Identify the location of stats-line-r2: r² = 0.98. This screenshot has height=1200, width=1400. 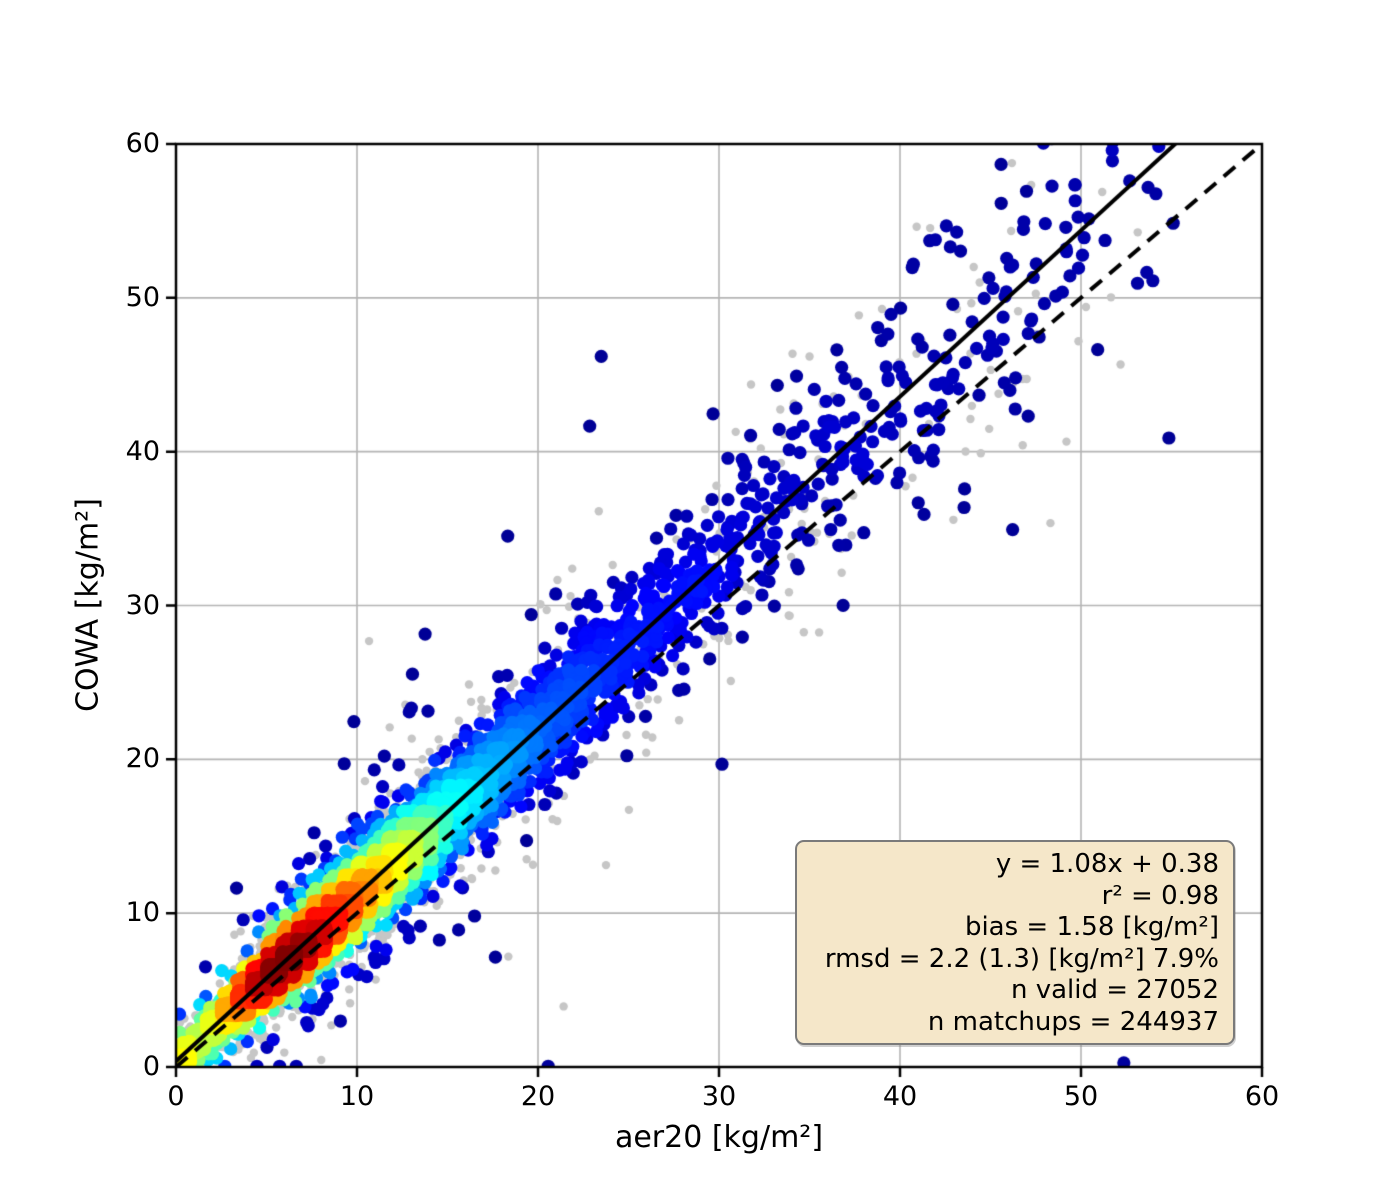
(1160, 895).